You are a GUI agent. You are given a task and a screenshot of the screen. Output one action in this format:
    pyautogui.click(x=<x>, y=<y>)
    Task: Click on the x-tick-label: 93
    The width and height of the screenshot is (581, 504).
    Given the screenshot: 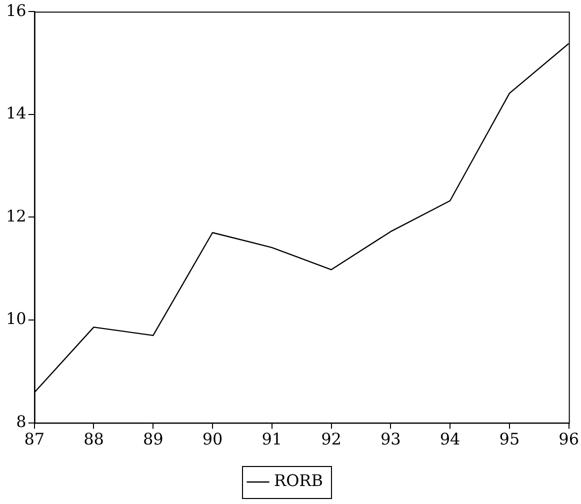 What is the action you would take?
    pyautogui.click(x=390, y=439)
    